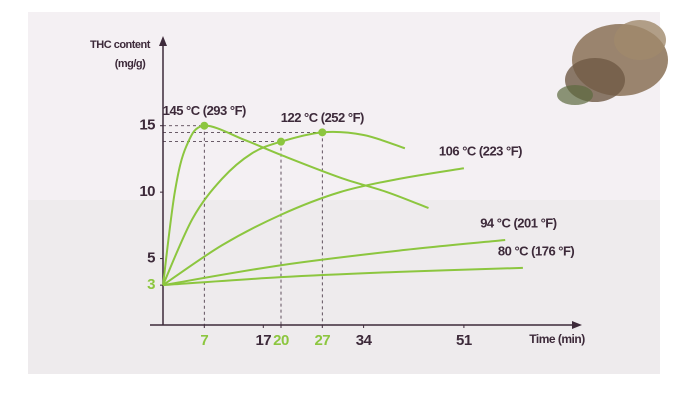 The width and height of the screenshot is (687, 404). I want to click on y-axis-arrow, so click(163, 41).